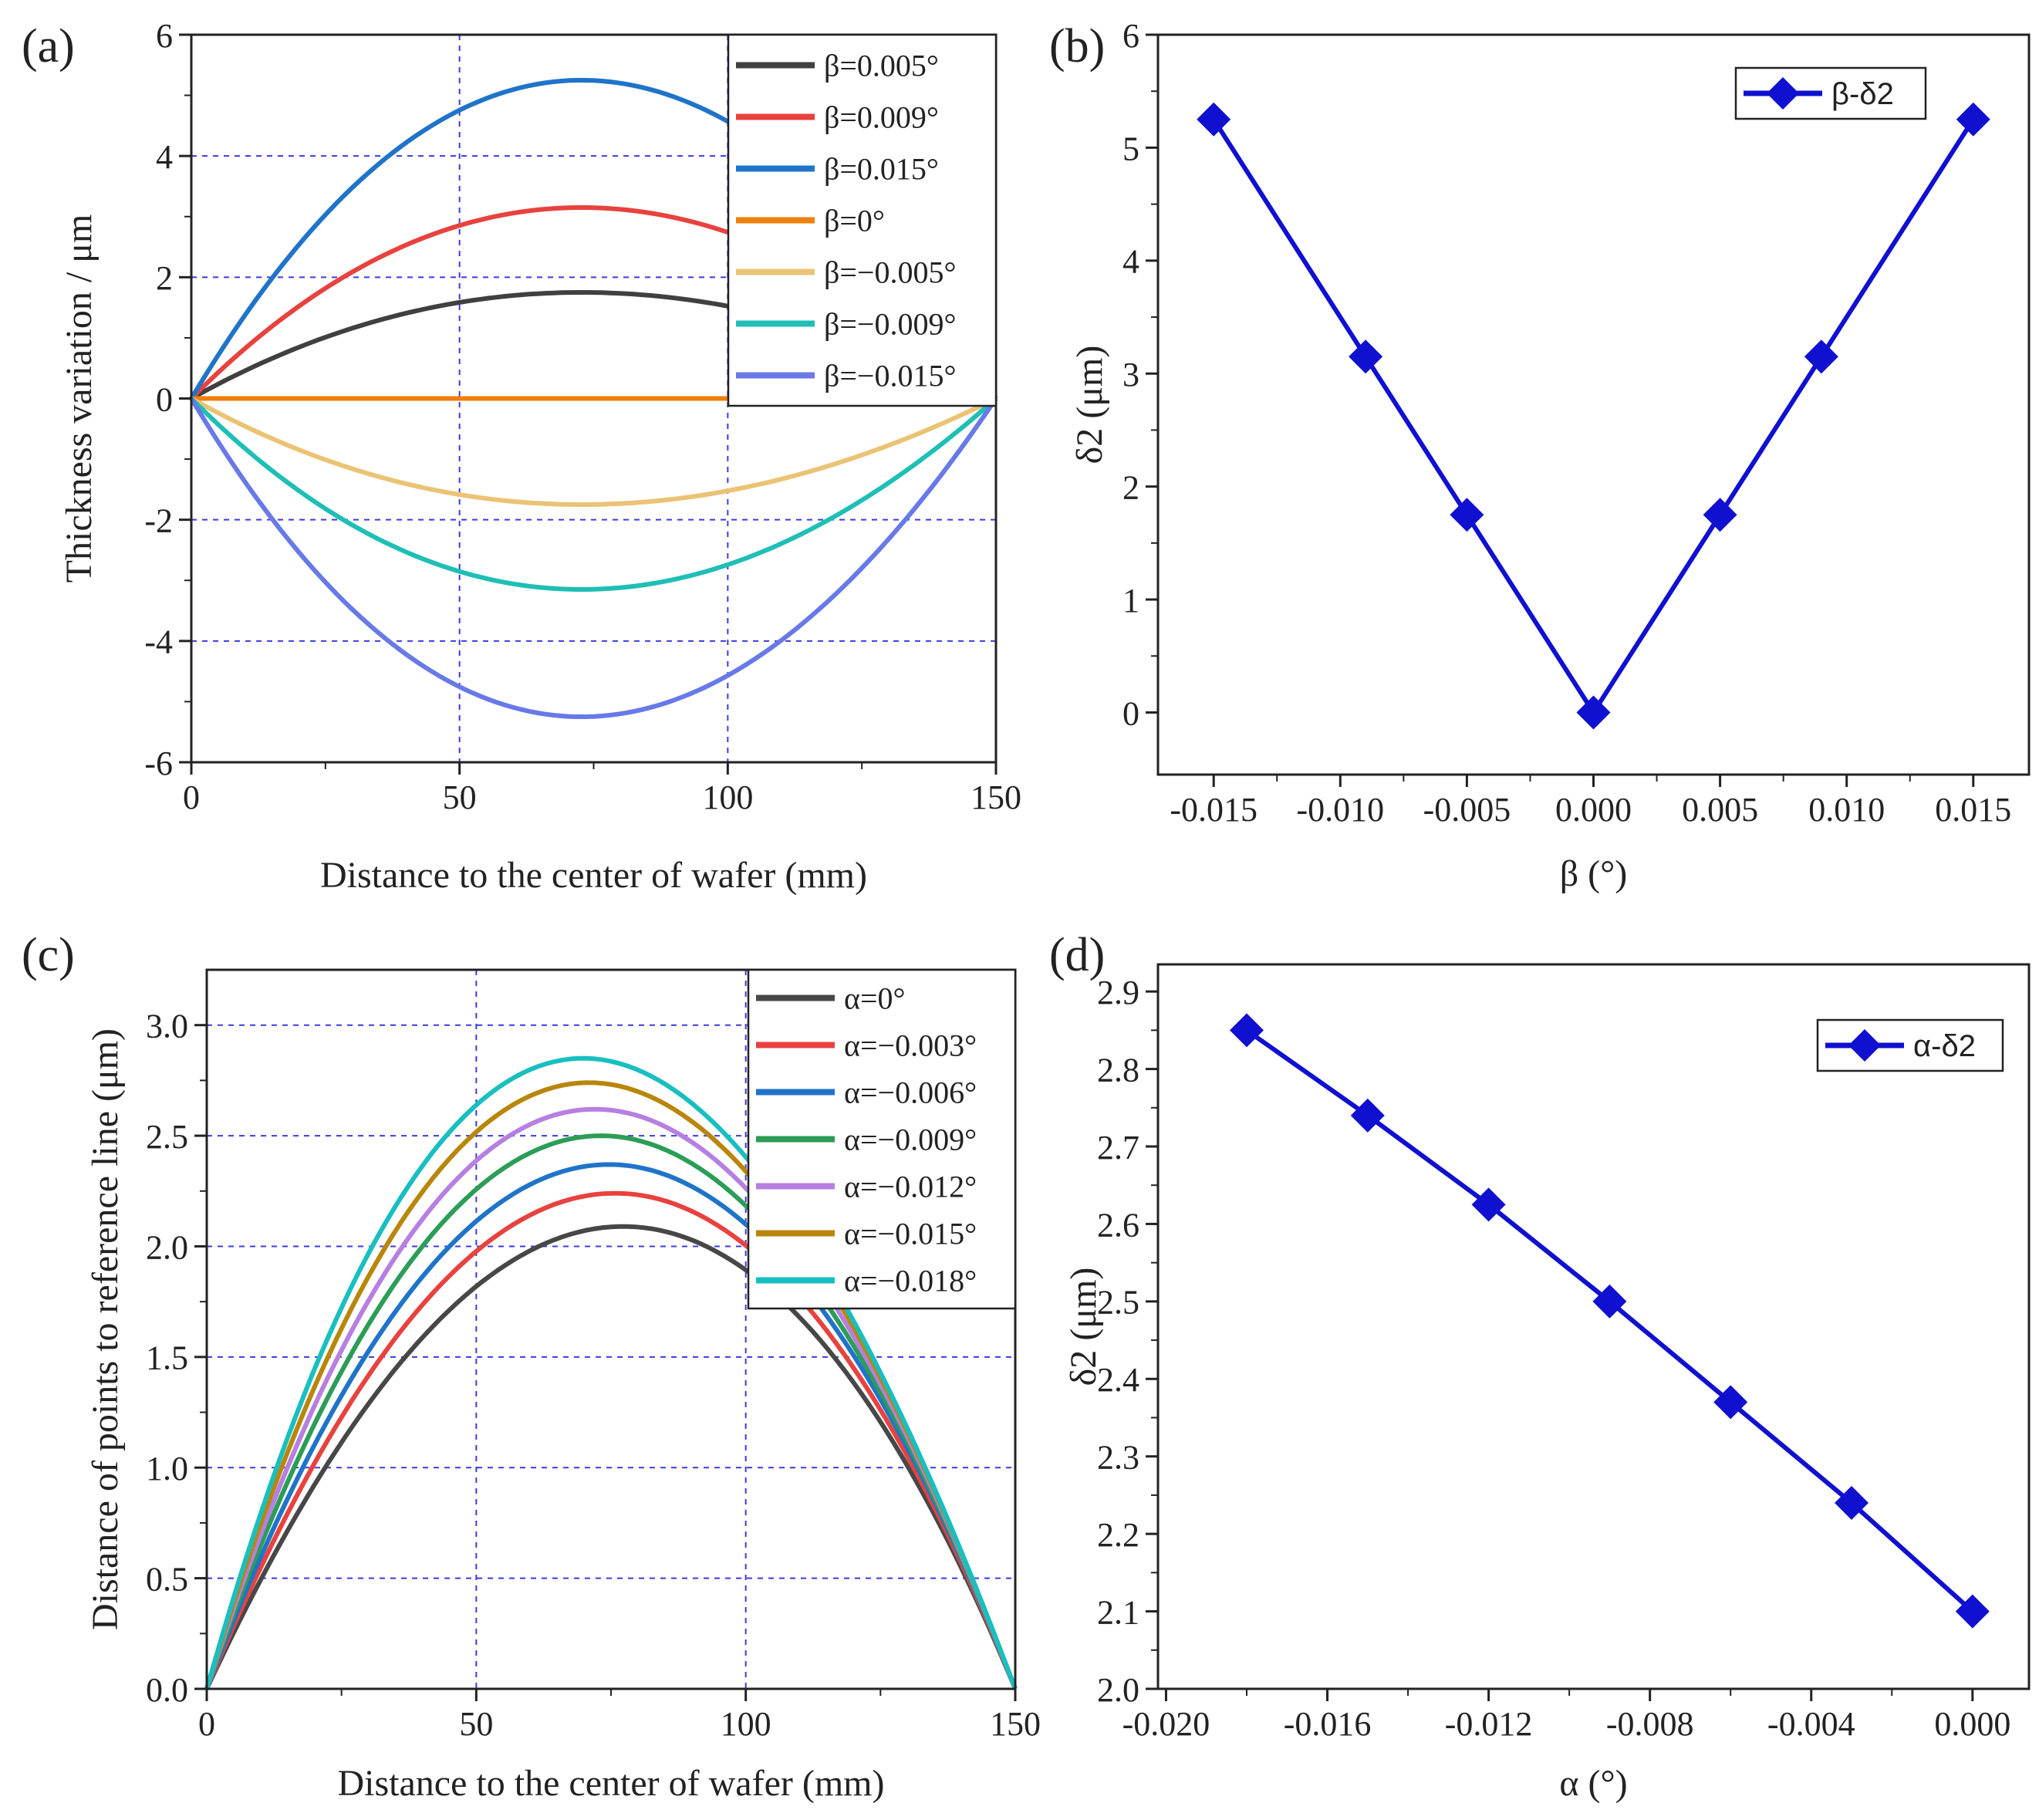 This screenshot has width=2039, height=1820. What do you see at coordinates (48, 955) in the screenshot?
I see `panel-label-c: (c)` at bounding box center [48, 955].